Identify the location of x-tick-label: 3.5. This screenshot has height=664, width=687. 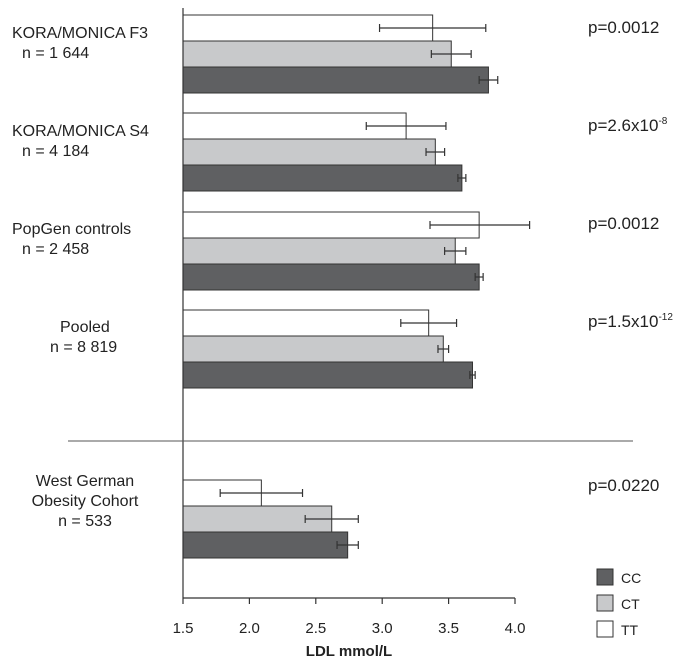
(448, 628).